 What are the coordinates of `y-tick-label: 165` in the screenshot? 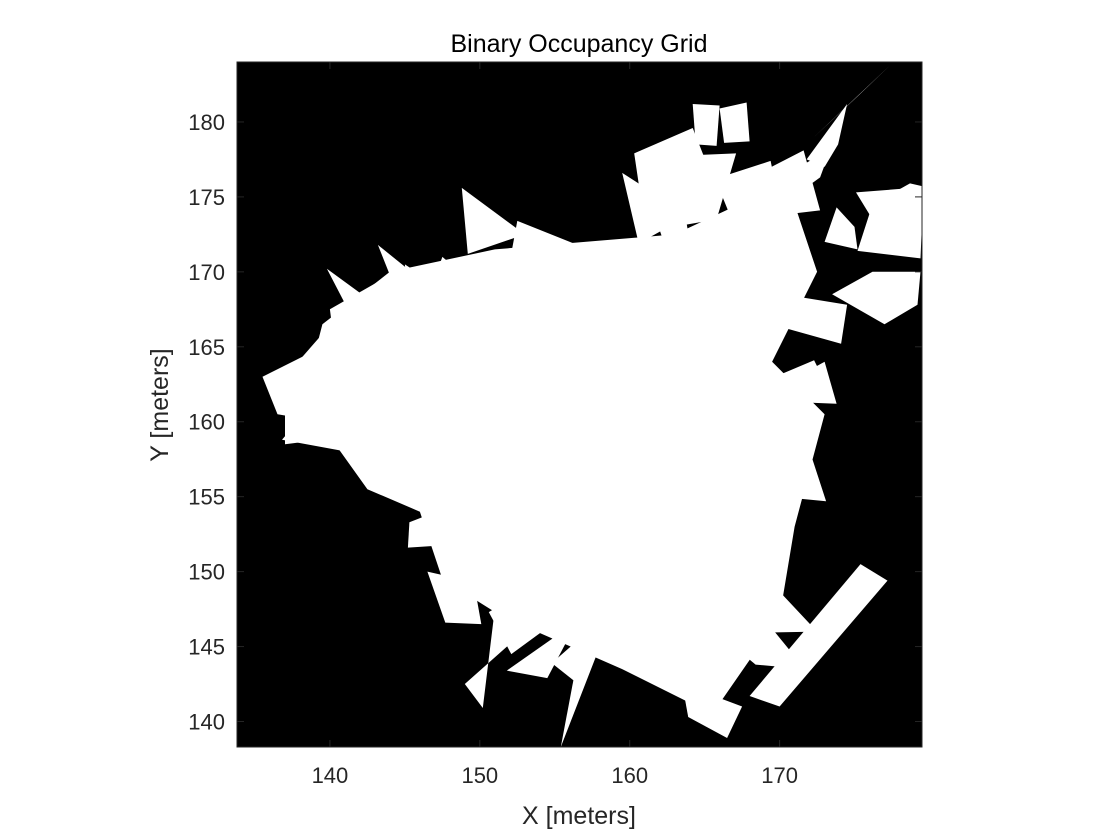 It's located at (206, 347).